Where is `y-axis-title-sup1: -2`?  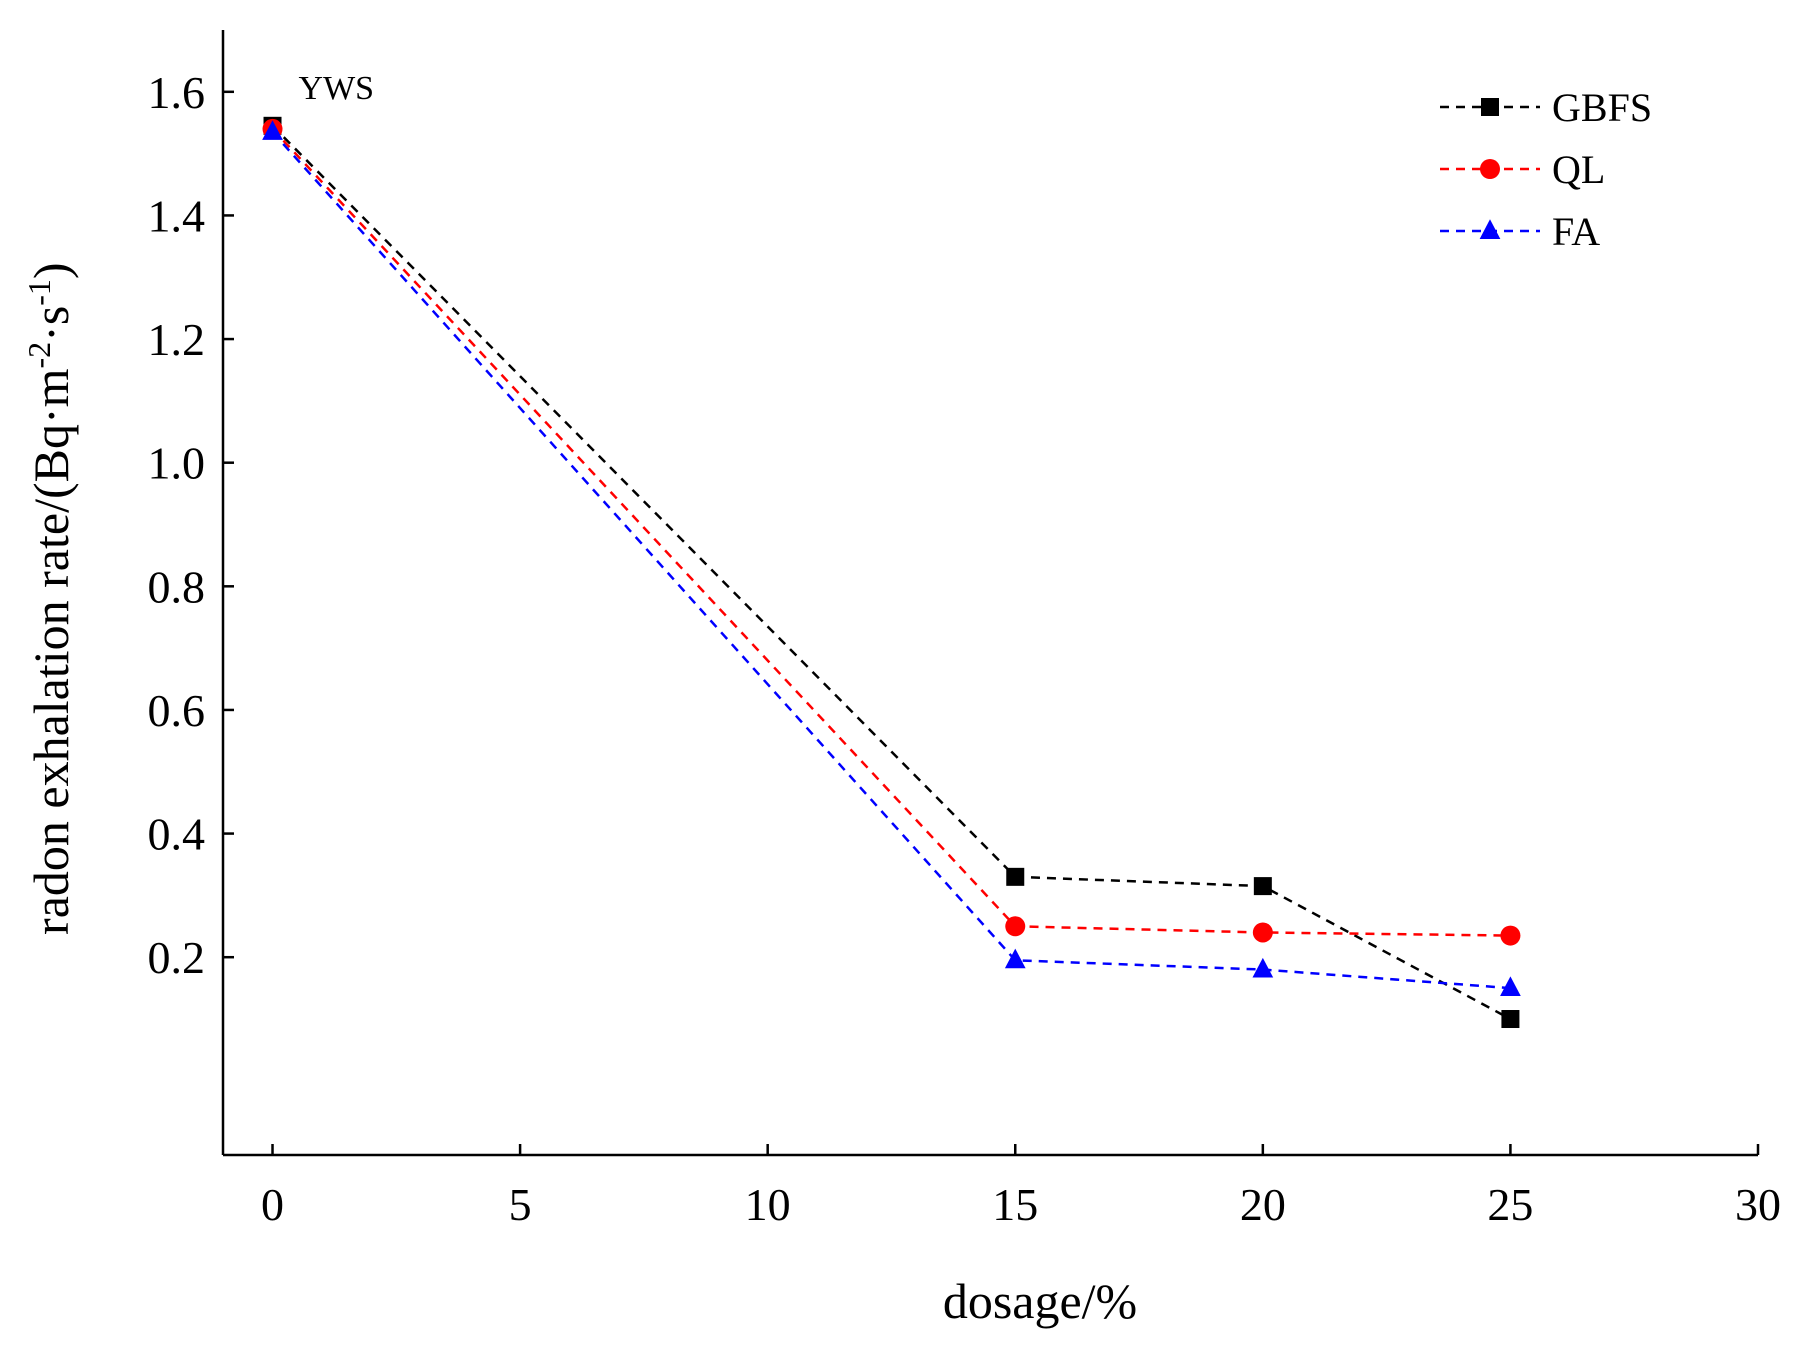
y-axis-title-sup1: -2 is located at coordinates (39, 355).